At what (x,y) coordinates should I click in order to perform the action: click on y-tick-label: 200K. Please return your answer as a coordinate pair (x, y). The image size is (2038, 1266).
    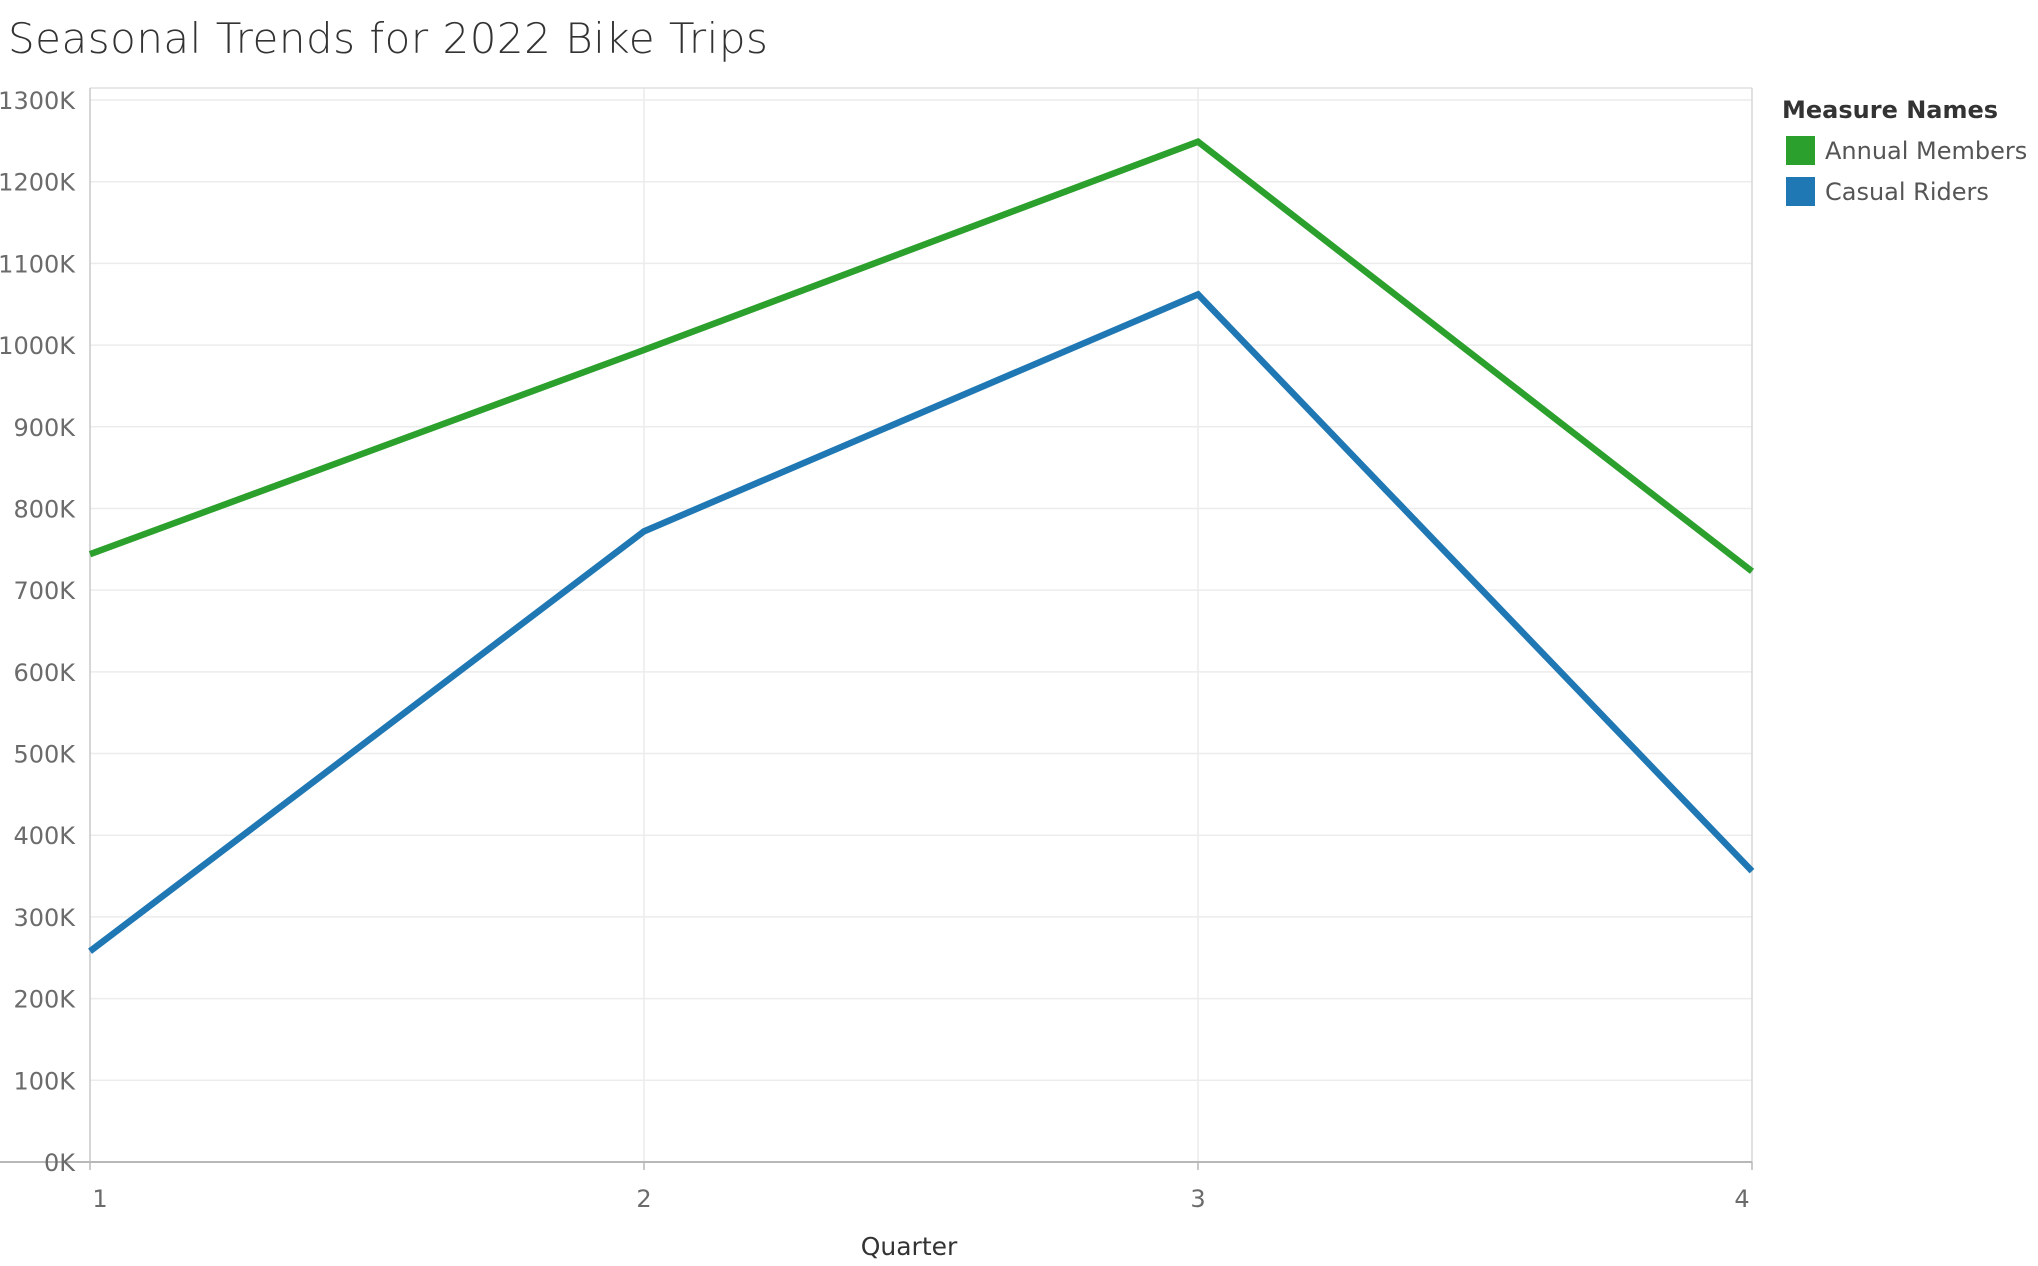
    Looking at the image, I should click on (44, 1000).